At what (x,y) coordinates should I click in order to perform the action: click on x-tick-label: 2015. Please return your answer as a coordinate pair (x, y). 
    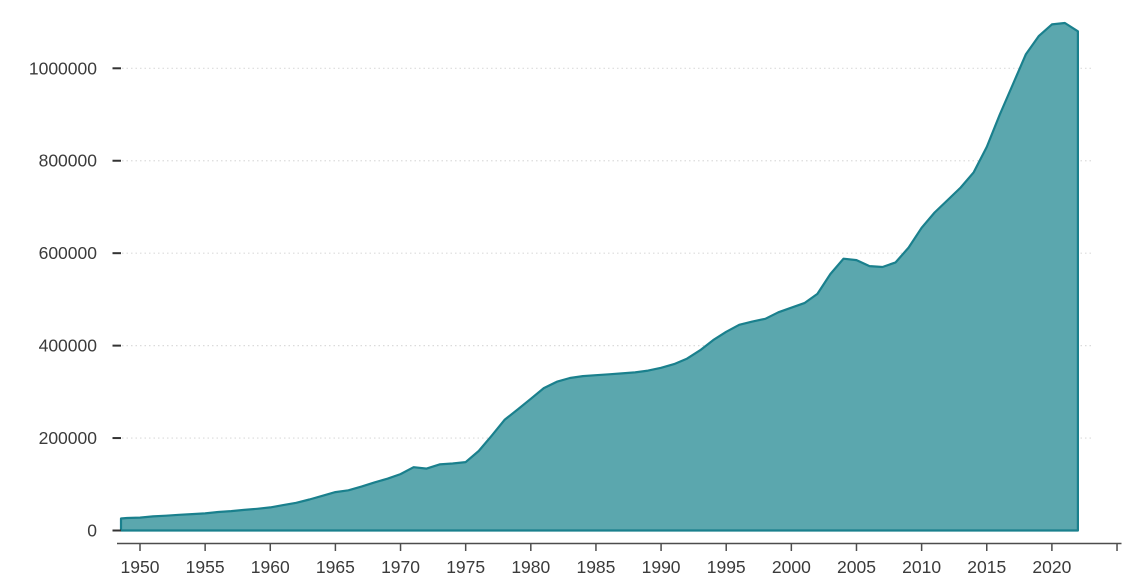
    Looking at the image, I should click on (986, 567).